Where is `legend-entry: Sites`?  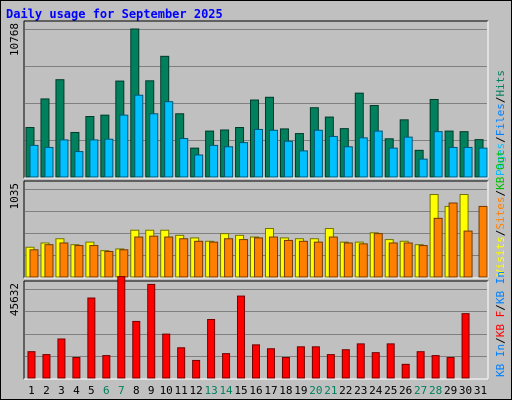
legend-entry: Sites is located at coordinates (500, 213).